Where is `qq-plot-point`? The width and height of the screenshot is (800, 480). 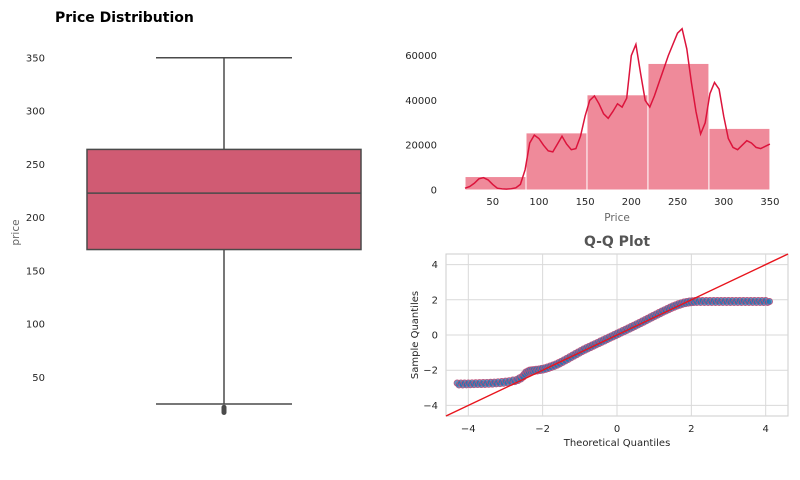
qq-plot-point is located at coordinates (769, 301).